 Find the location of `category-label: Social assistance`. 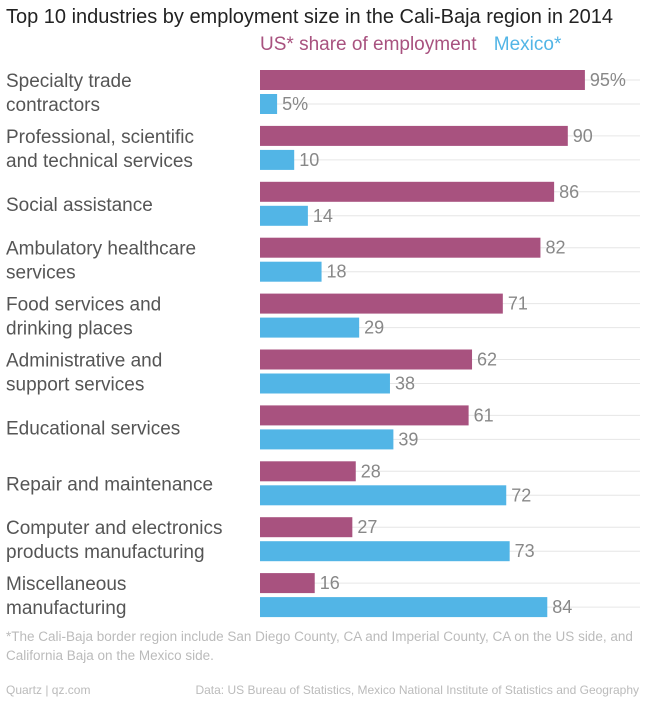

category-label: Social assistance is located at coordinates (79, 205).